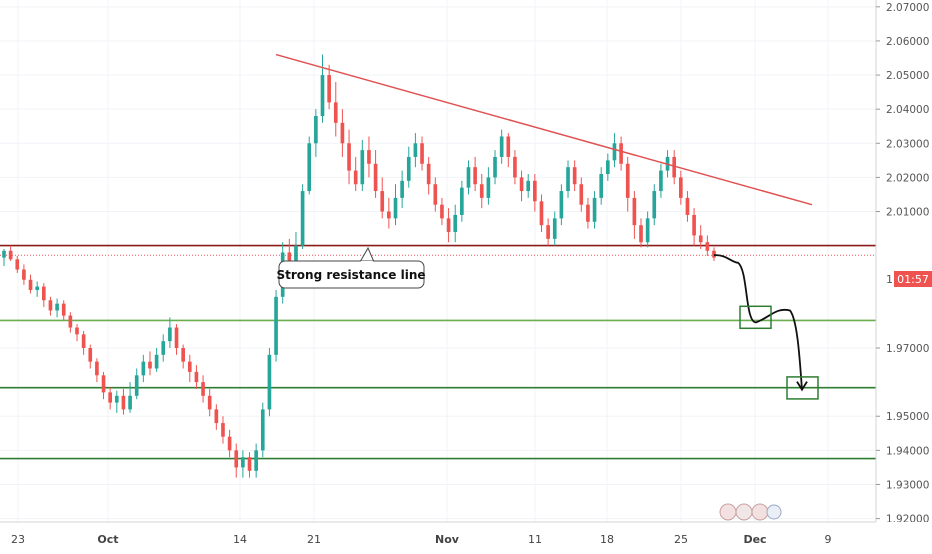 This screenshot has height=554, width=932. Describe the element at coordinates (107, 539) in the screenshot. I see `x-tick-label: Oct` at that location.